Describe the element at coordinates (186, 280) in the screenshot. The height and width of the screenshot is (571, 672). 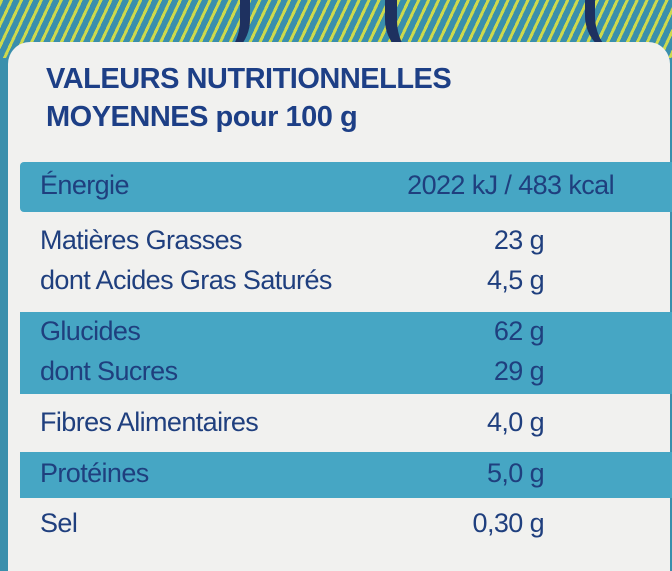
I see `row-label: dont Acides Gras Saturés` at that location.